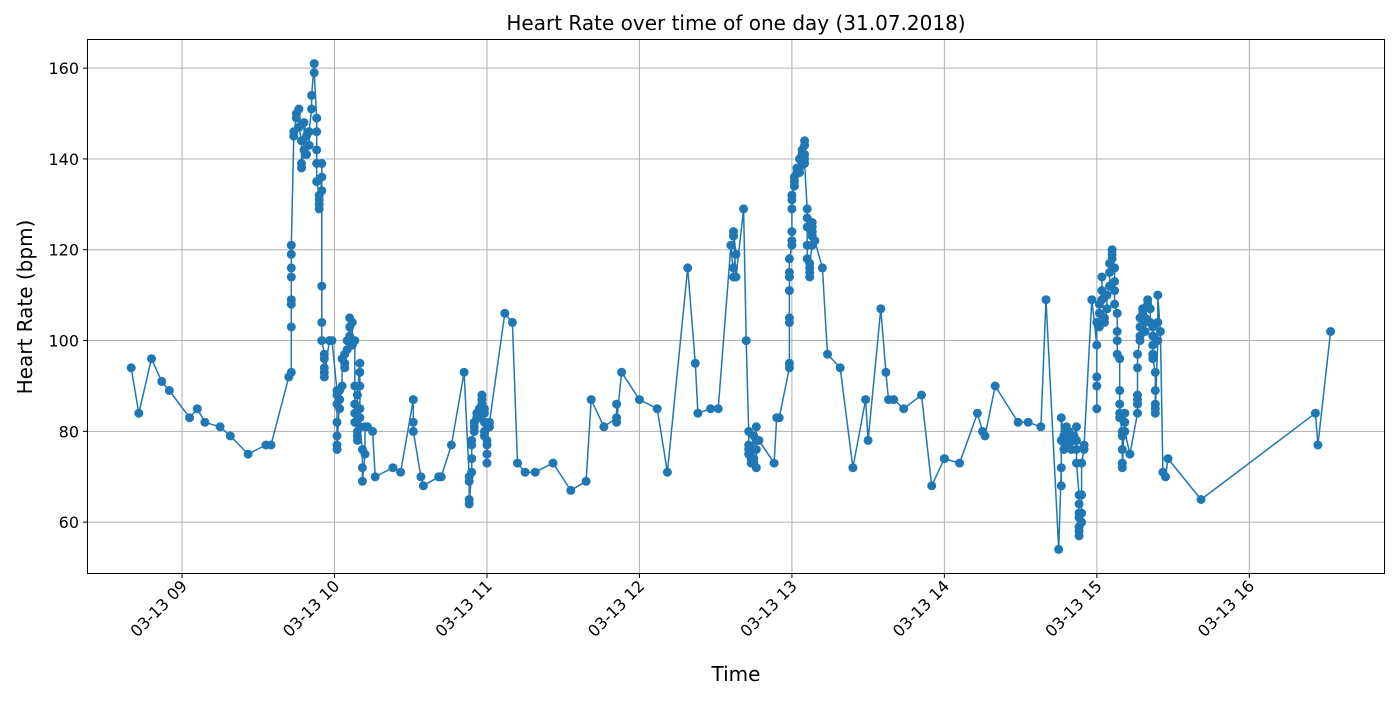 Image resolution: width=1400 pixels, height=705 pixels. Describe the element at coordinates (768, 608) in the screenshot. I see `x-tick-label: 03-13 13` at that location.